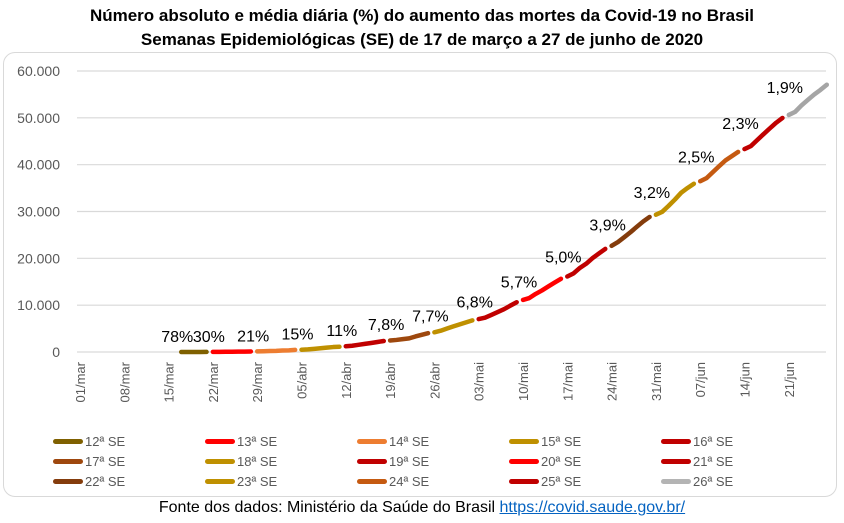  What do you see at coordinates (105, 481) in the screenshot?
I see `legend-label: 22ª SE` at bounding box center [105, 481].